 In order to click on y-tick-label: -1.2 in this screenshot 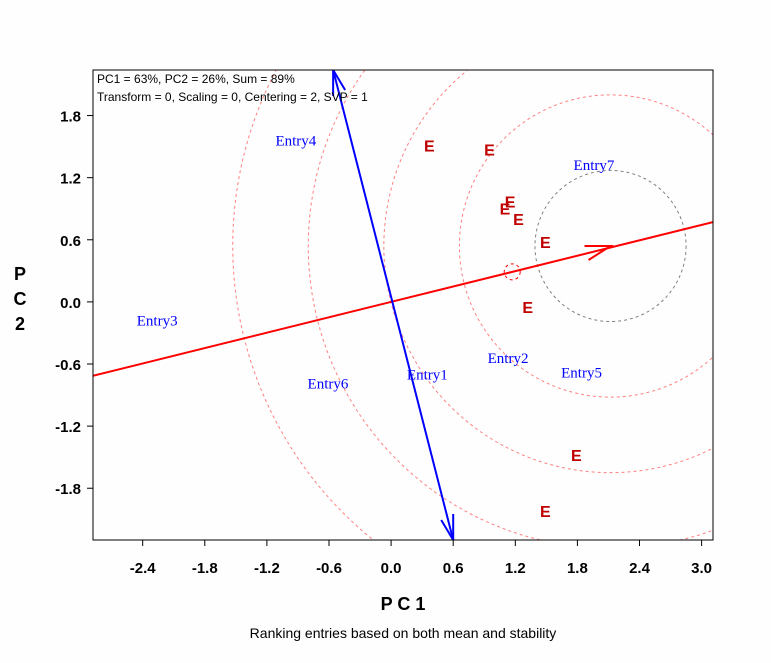, I will do `click(68, 427)`.